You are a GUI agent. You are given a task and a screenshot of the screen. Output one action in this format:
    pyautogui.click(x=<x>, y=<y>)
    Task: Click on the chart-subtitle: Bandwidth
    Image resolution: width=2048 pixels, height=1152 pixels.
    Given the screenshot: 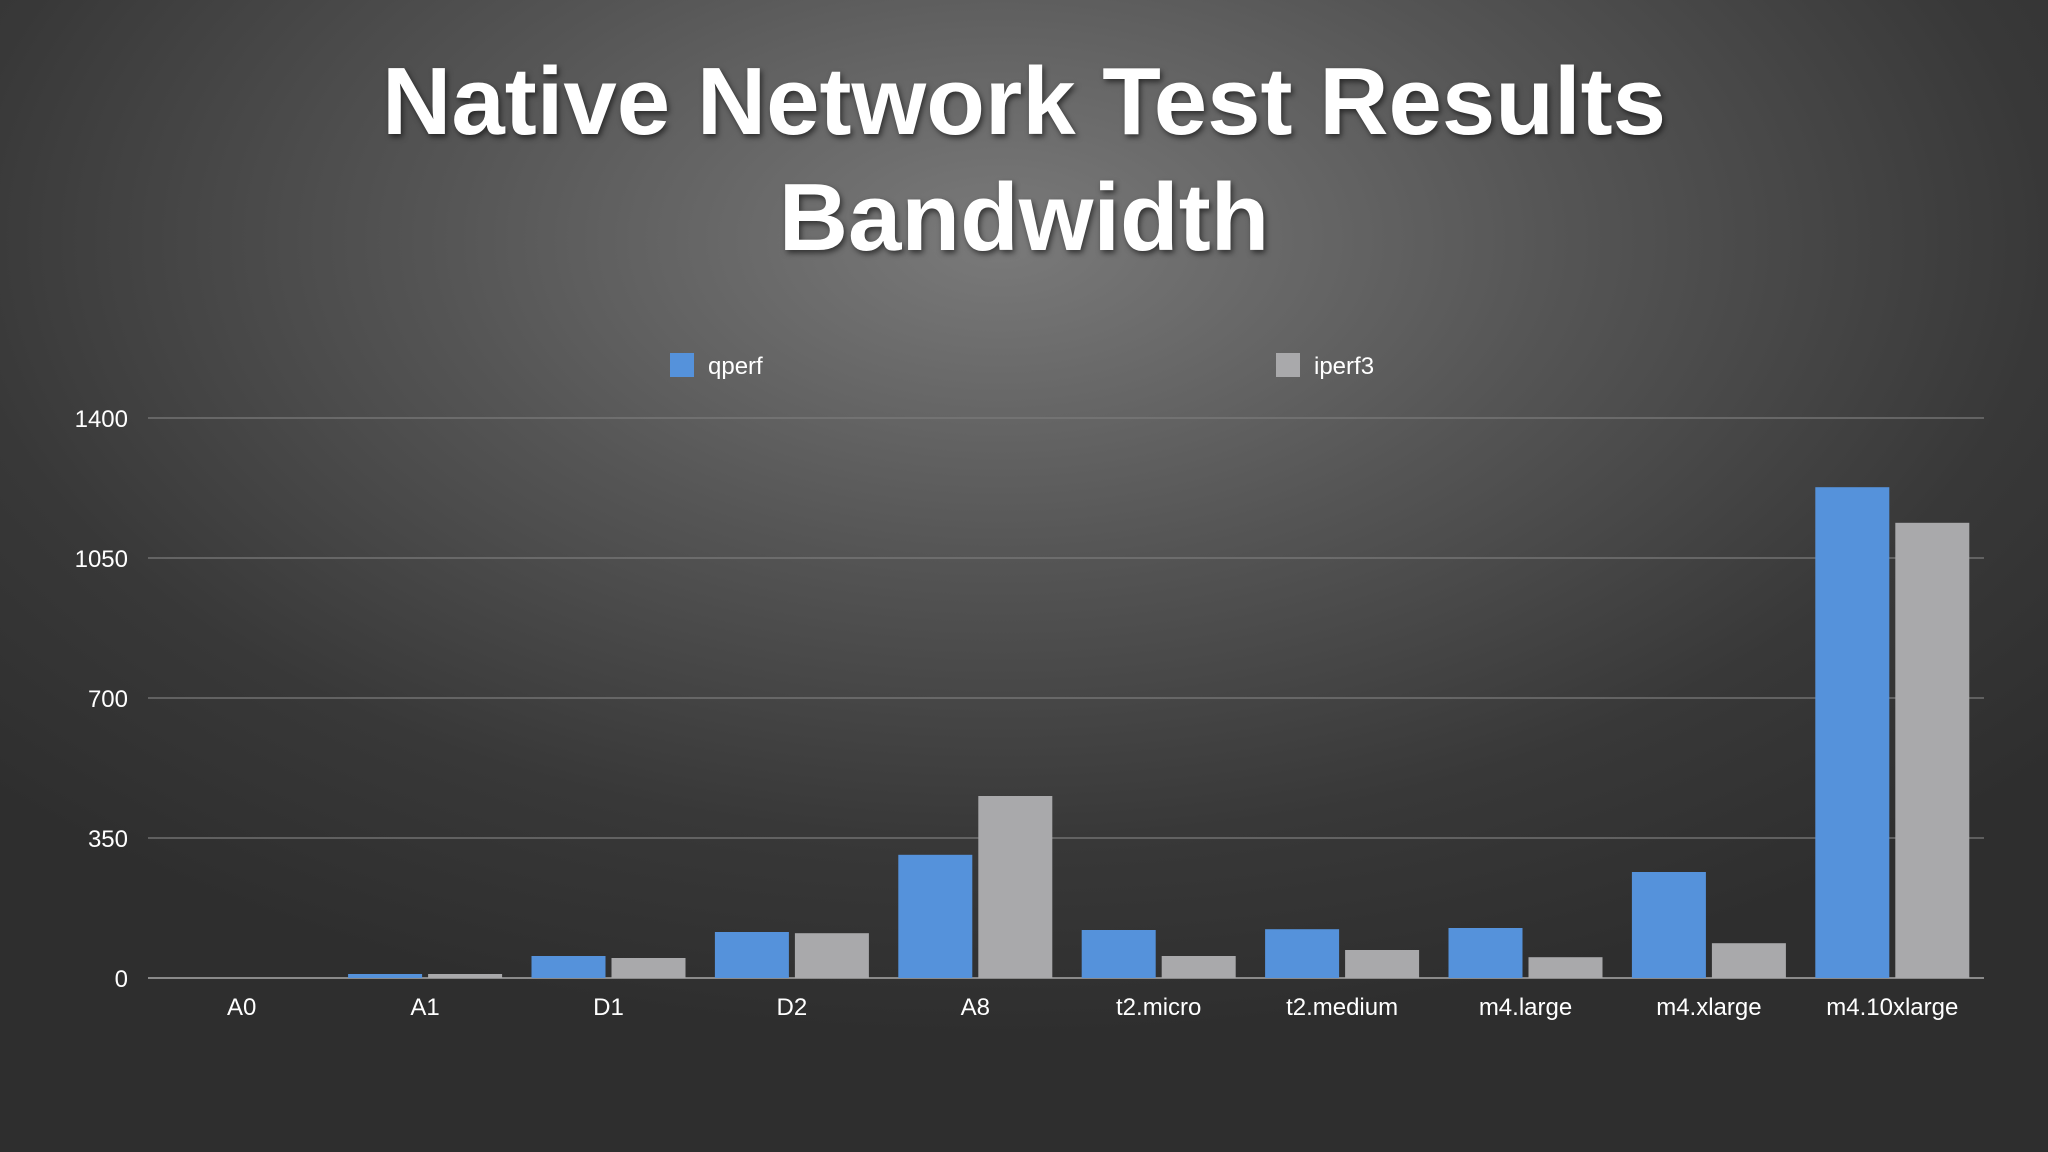 What is the action you would take?
    pyautogui.click(x=1024, y=217)
    